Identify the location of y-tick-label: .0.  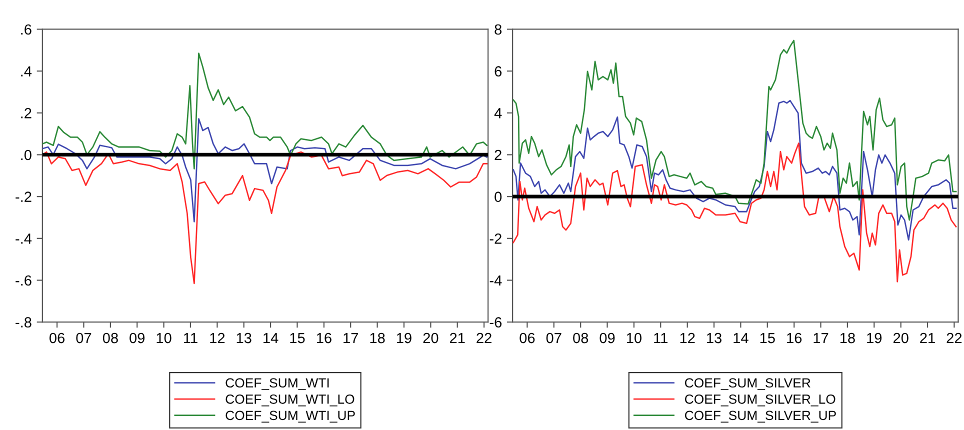
(26, 155).